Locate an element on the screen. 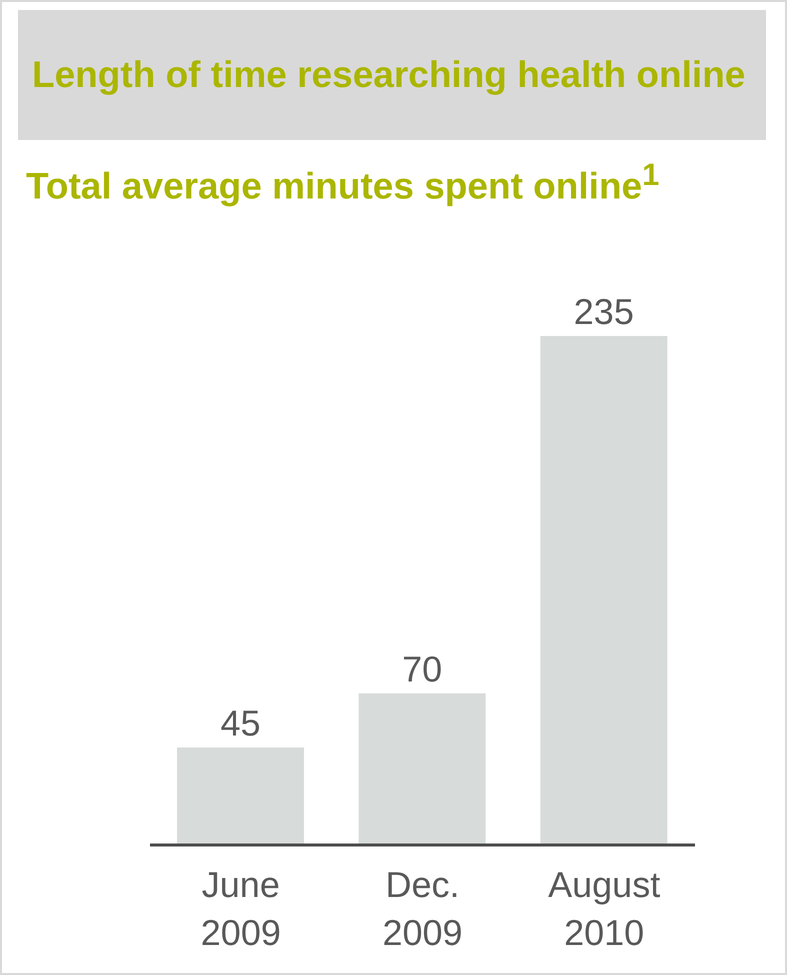 The image size is (787, 975). chart-title: Length of time researching health online is located at coordinates (389, 75).